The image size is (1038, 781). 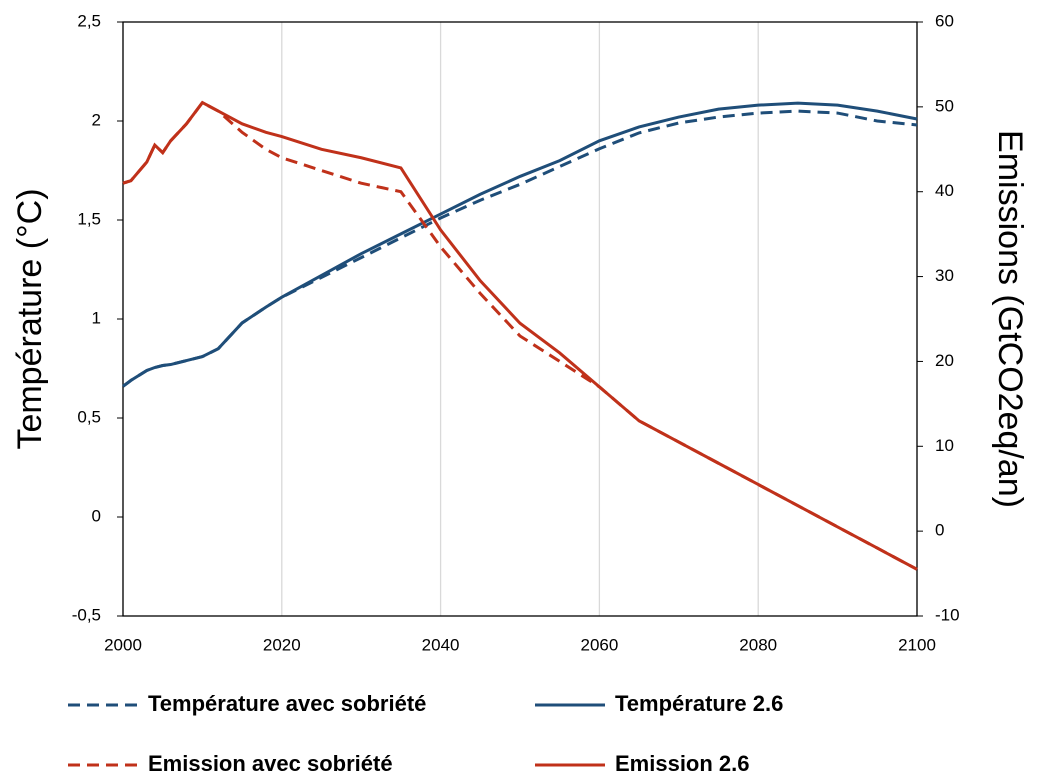 What do you see at coordinates (282, 644) in the screenshot?
I see `x-tick-label: 2020` at bounding box center [282, 644].